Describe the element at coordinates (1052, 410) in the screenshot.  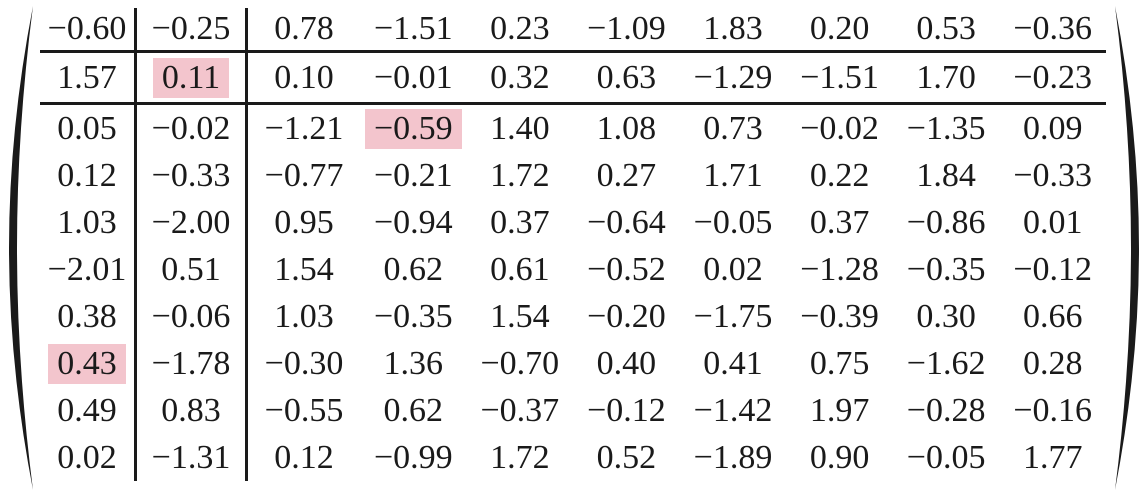
I see `matrix-cell: −0.16` at that location.